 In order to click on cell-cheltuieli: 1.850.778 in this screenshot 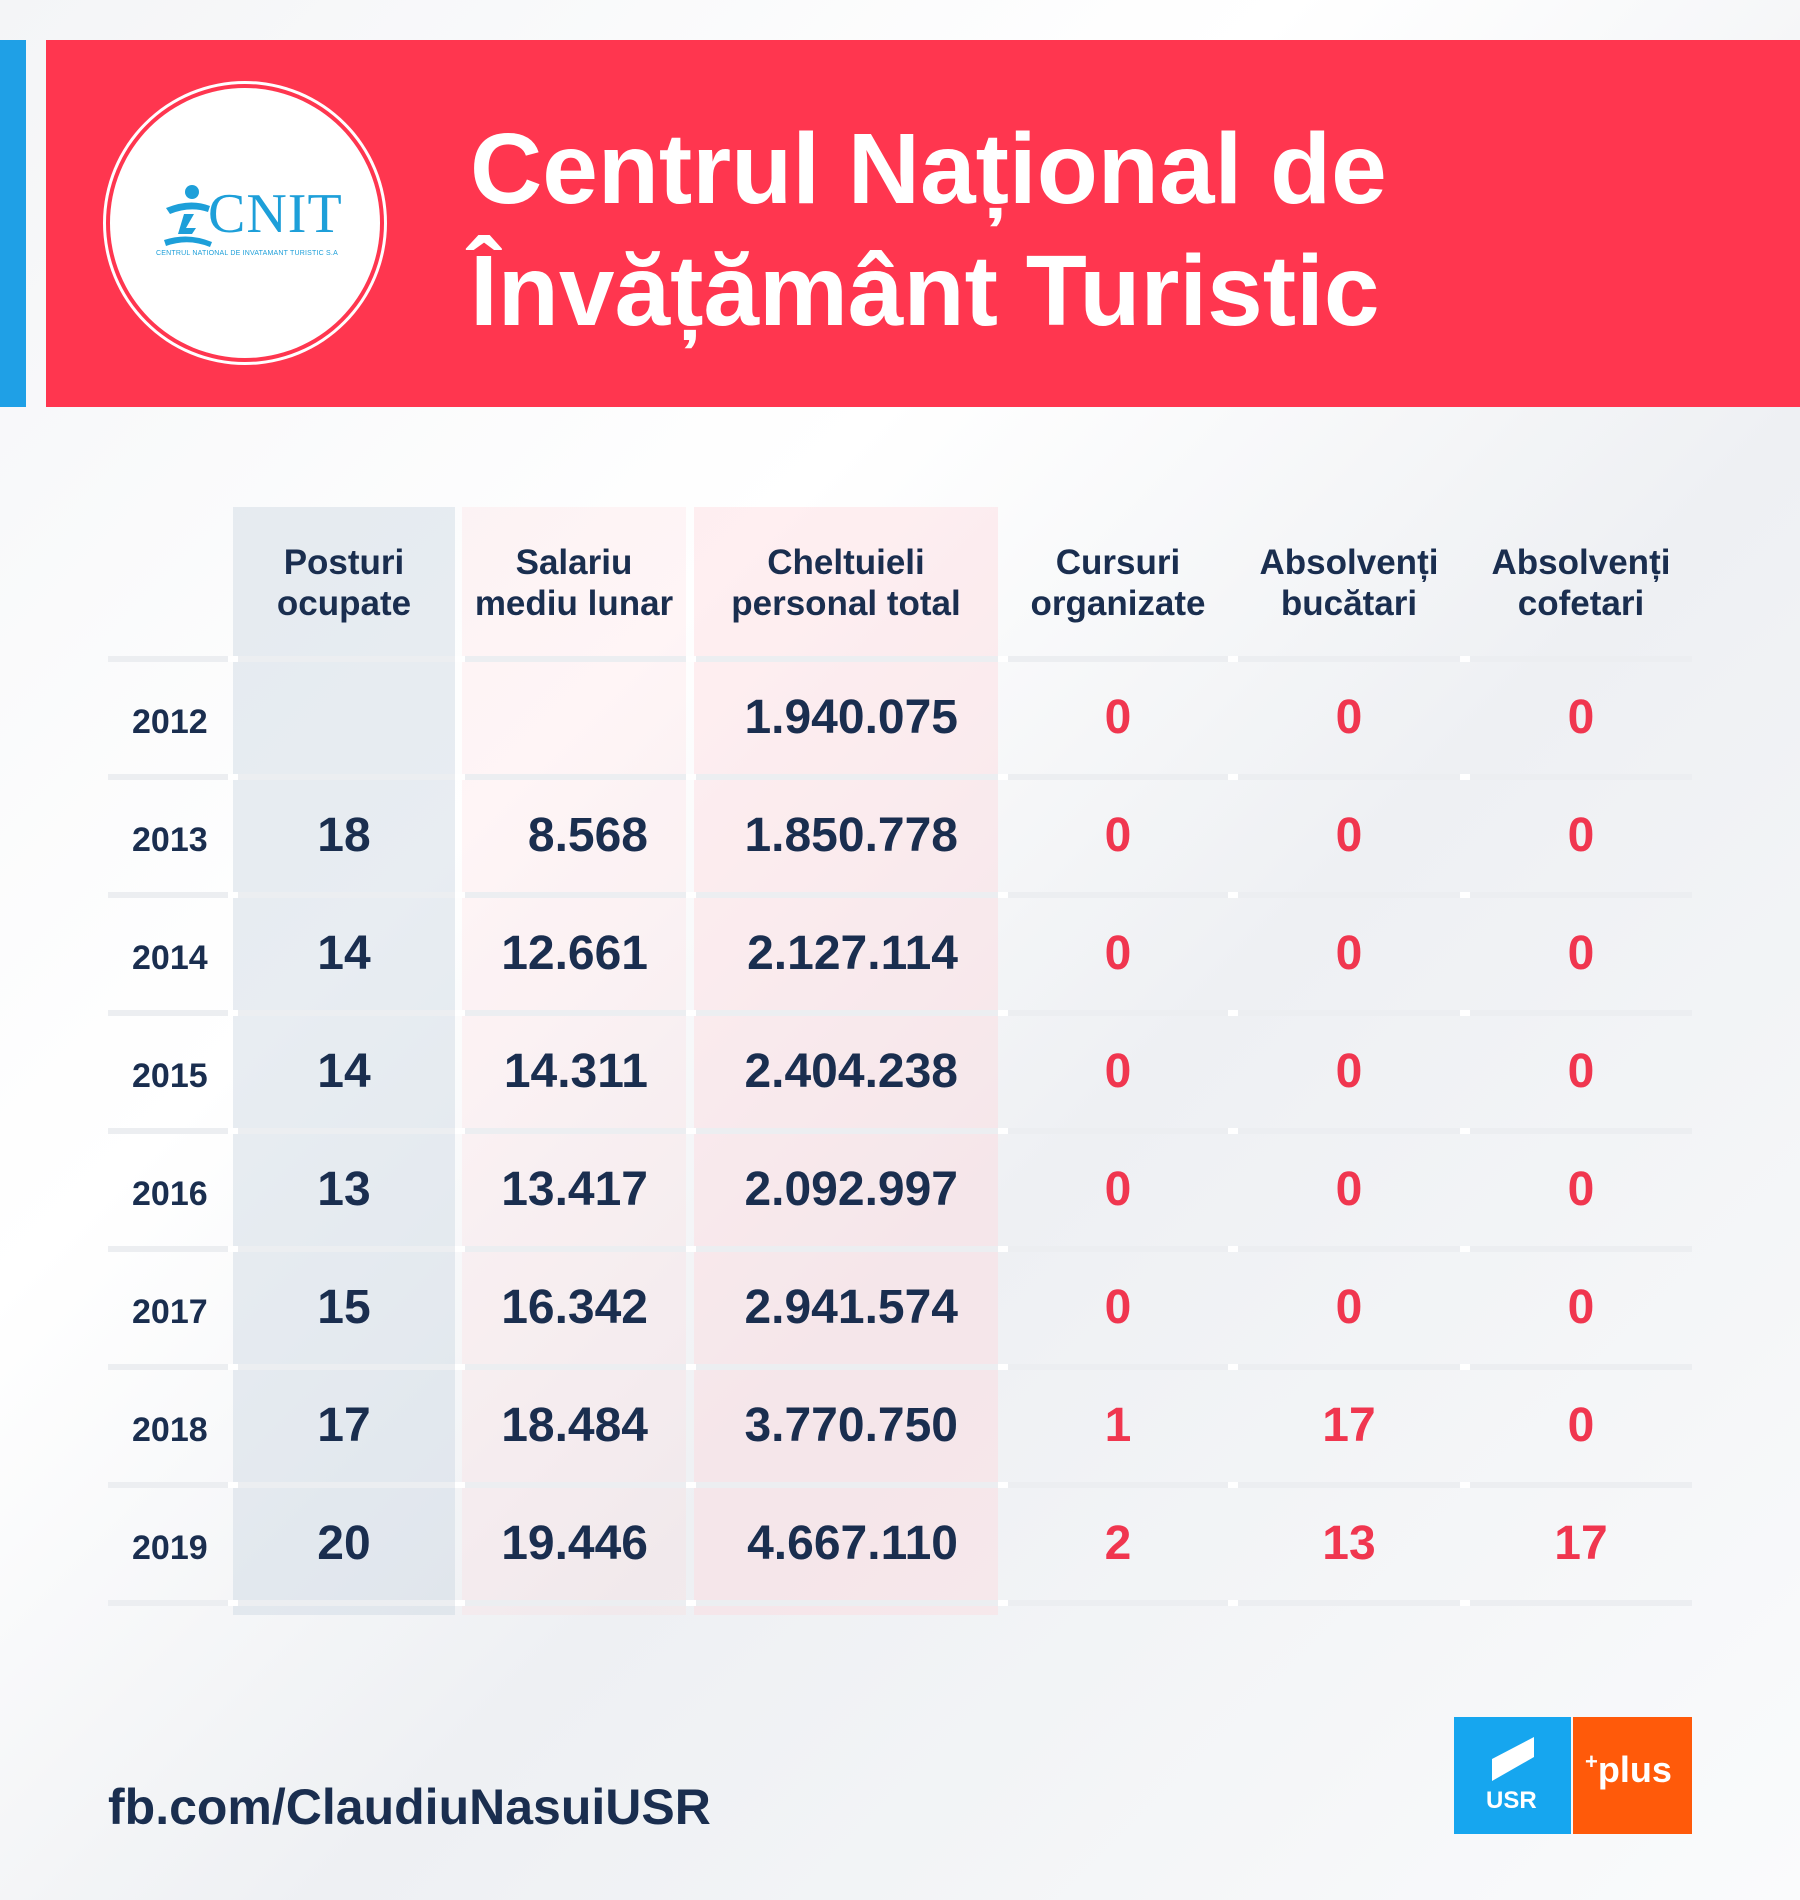, I will do `click(851, 835)`.